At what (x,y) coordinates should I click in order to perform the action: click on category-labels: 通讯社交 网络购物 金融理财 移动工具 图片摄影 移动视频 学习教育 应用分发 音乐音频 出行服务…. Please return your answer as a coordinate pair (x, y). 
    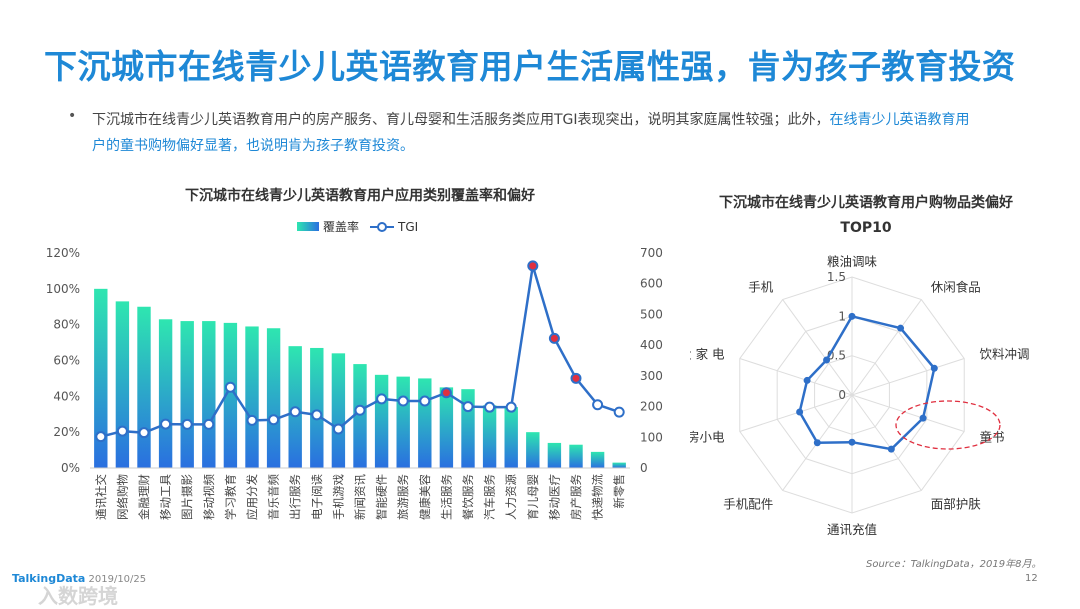
    Looking at the image, I should click on (360, 497).